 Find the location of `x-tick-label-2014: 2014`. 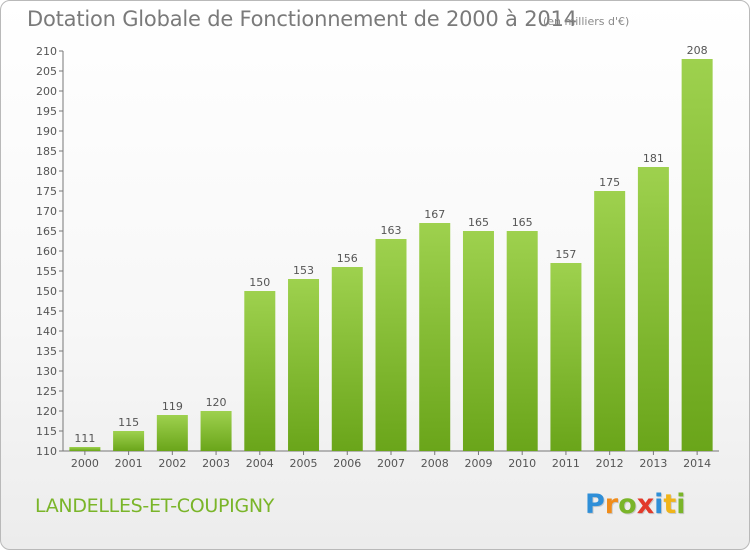

x-tick-label-2014: 2014 is located at coordinates (697, 463).